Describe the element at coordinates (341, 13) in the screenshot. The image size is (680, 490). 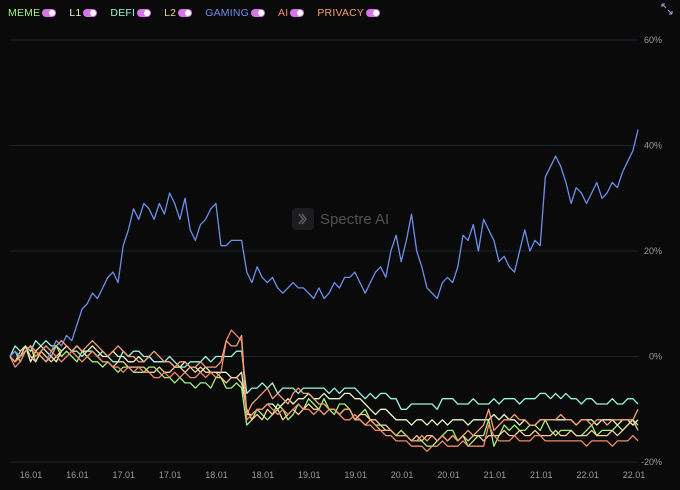
I see `legend-label: PRIVACY` at that location.